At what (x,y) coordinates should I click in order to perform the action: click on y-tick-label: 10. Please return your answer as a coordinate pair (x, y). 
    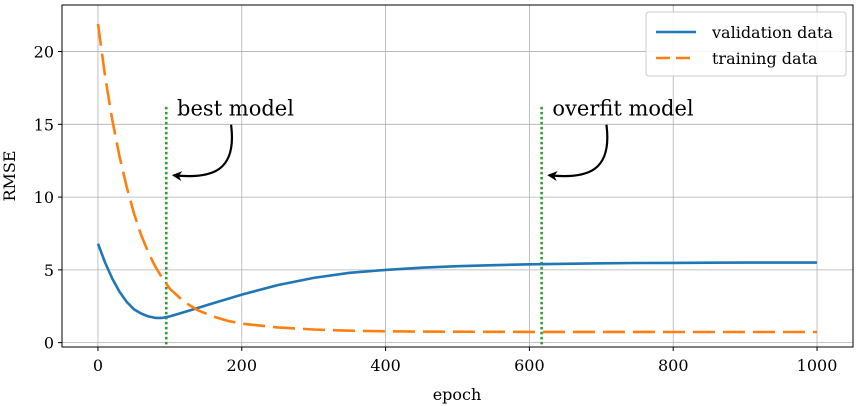
    Looking at the image, I should click on (44, 197).